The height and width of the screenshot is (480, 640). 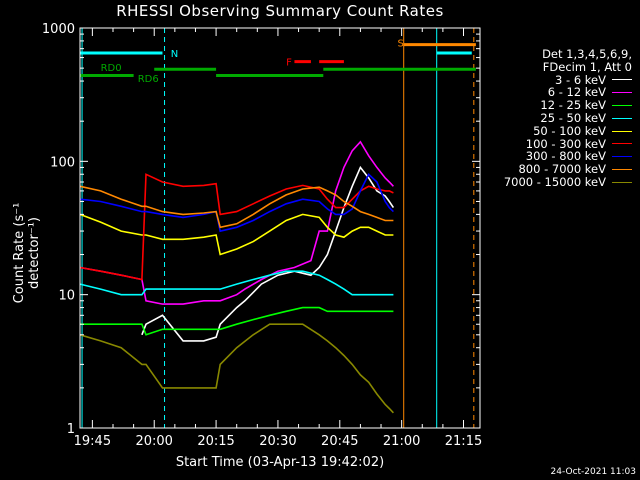 I want to click on y-axis-label: Count Rate (s⁻¹ detector⁻¹), so click(x=27, y=253).